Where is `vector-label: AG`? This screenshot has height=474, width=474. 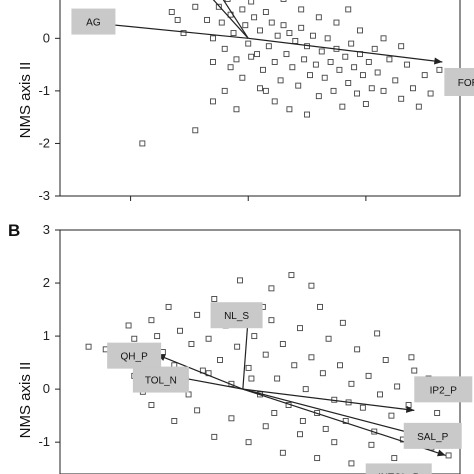
vector-label: AG is located at coordinates (93, 23).